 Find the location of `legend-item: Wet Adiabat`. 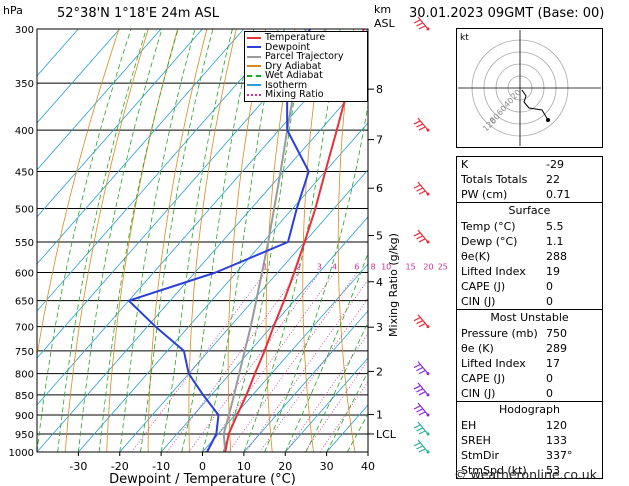

legend-item: Wet Adiabat is located at coordinates (306, 76).